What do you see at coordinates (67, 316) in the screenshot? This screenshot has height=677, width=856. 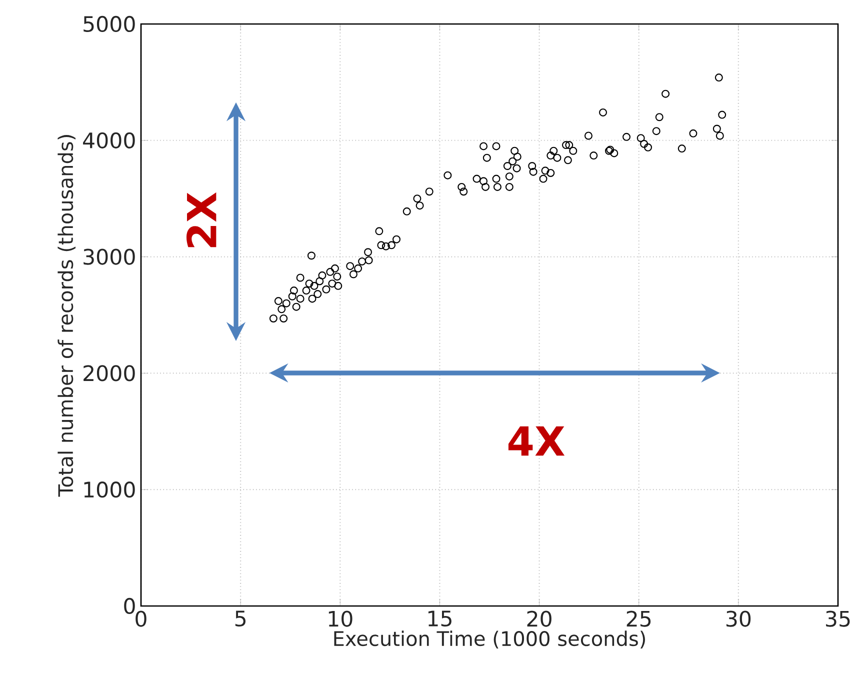 I see `y-axis-title: Total number of records (thousands)` at bounding box center [67, 316].